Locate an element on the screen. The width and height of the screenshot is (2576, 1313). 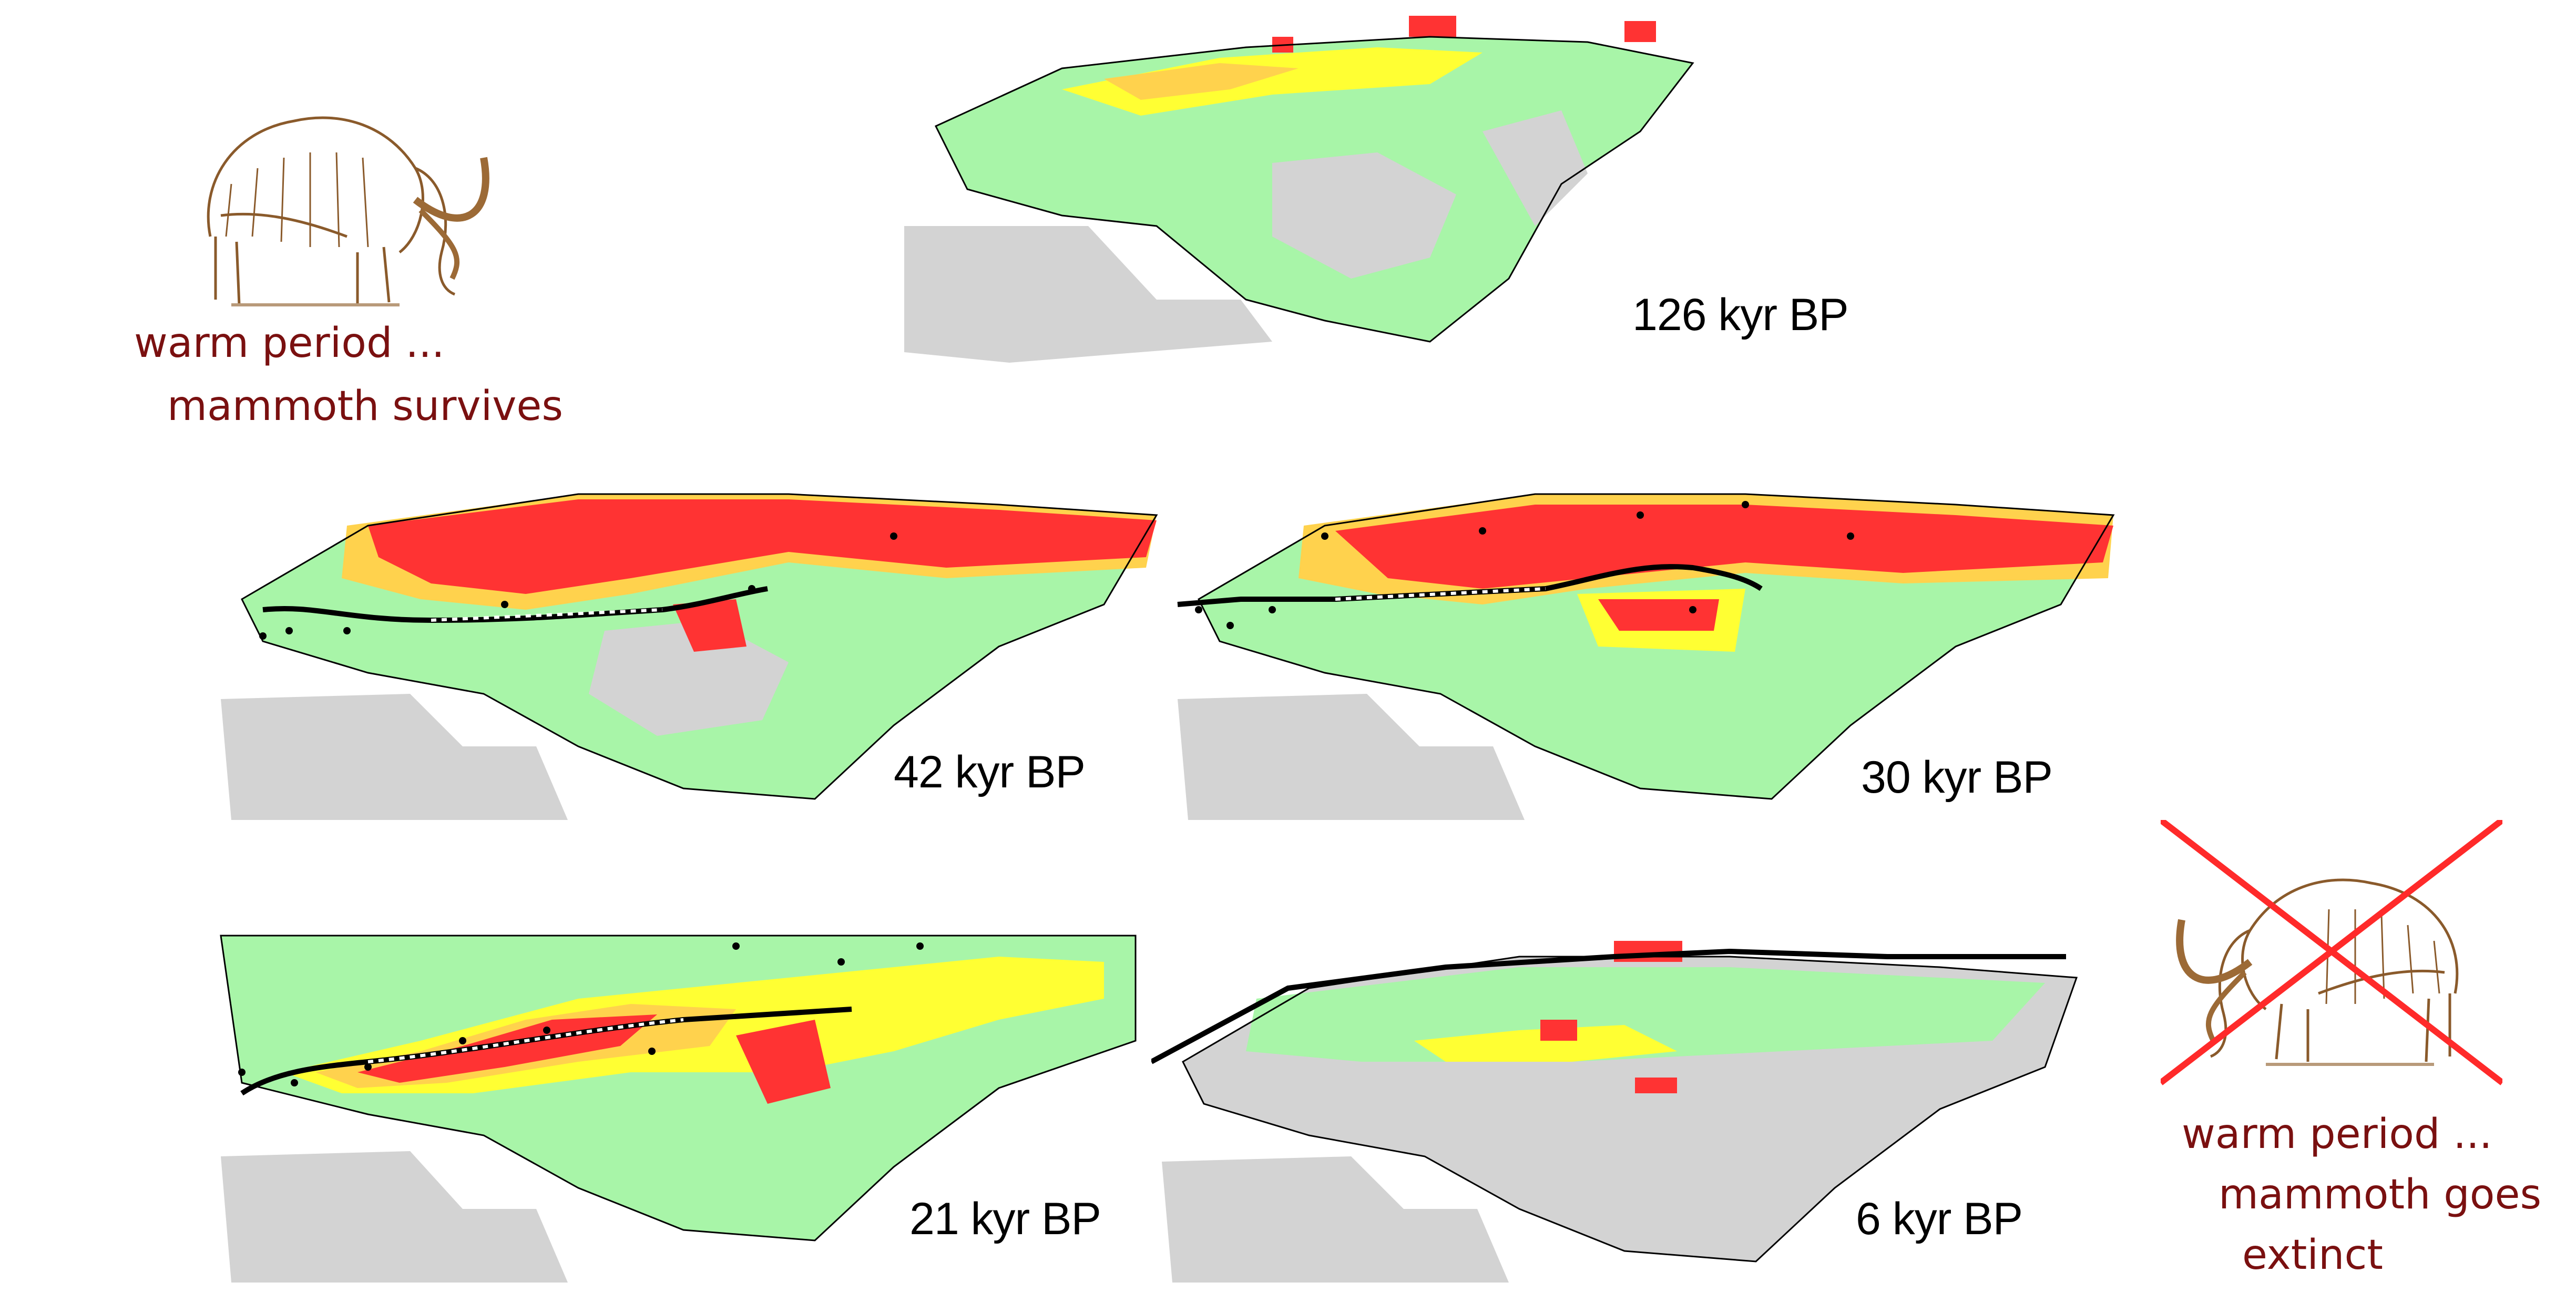
period-label: 21 kyr BP is located at coordinates (1005, 1219).